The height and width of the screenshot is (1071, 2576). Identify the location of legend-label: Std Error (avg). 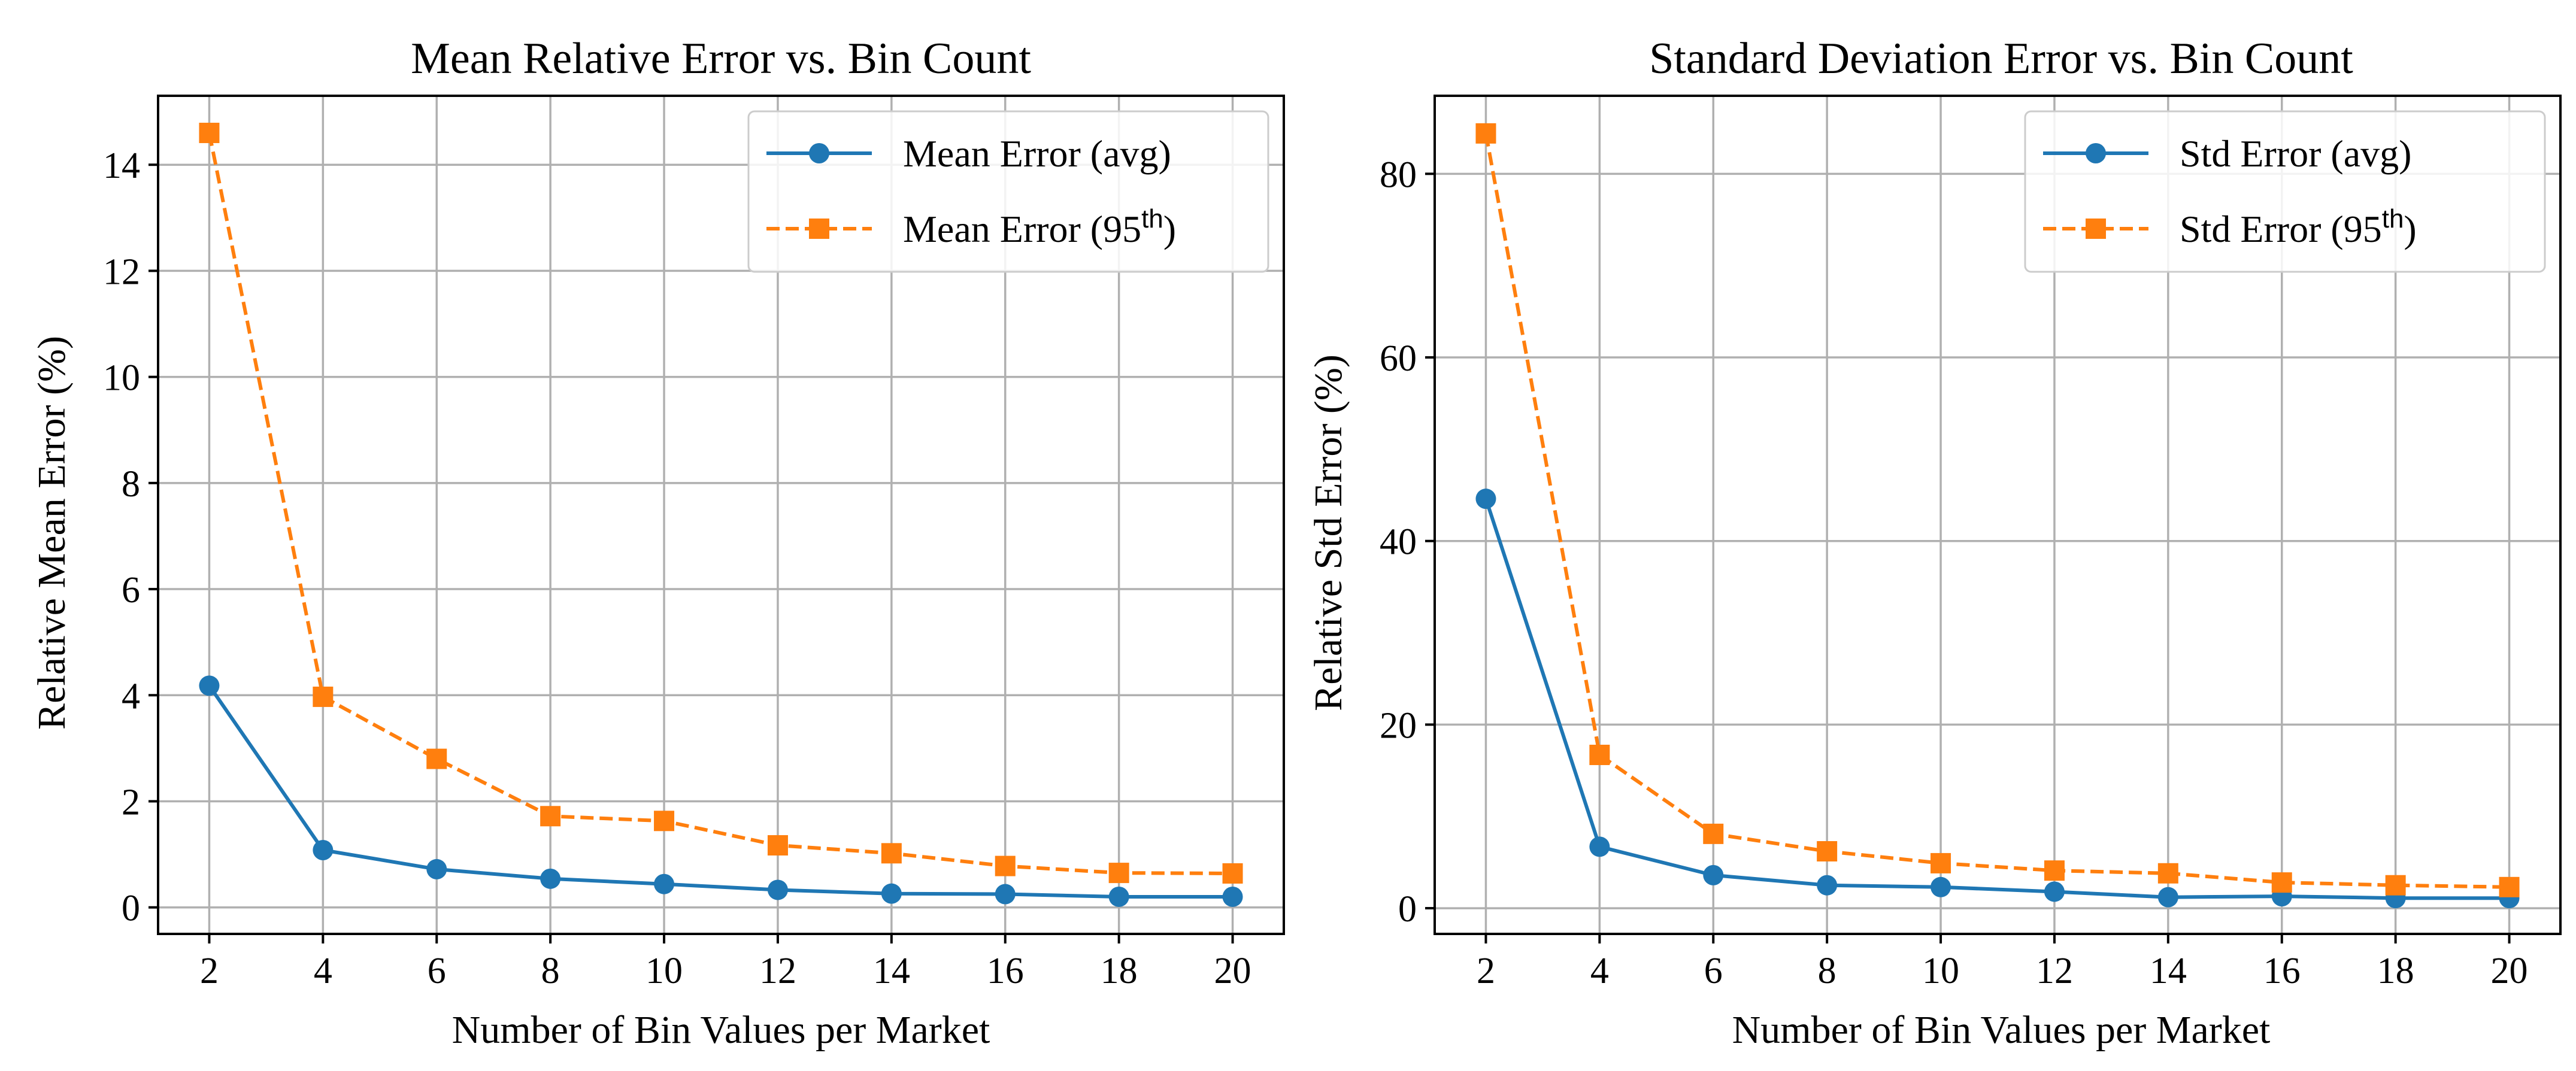
(2295, 153).